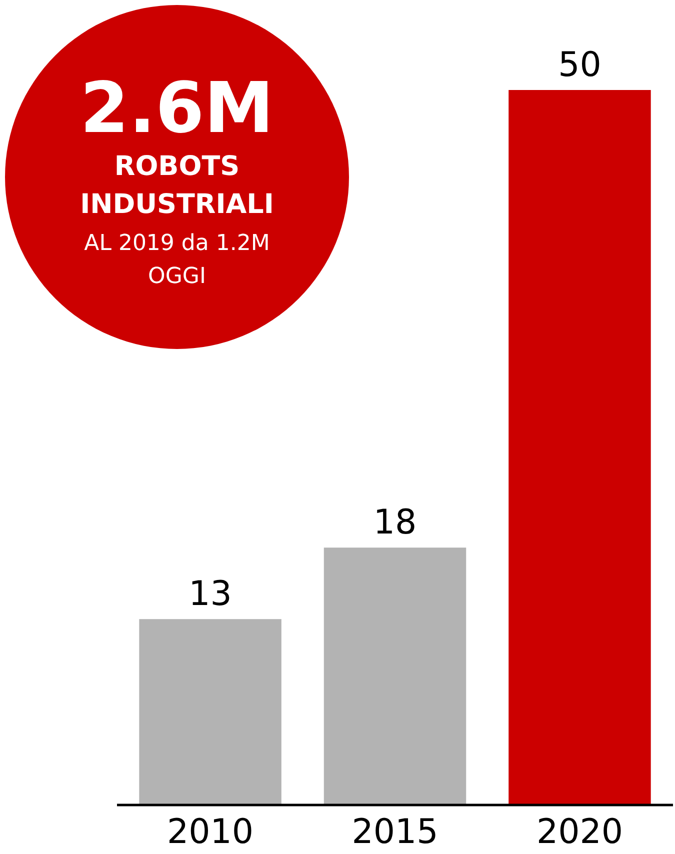 The height and width of the screenshot is (854, 675). I want to click on annotation: INDUSTRIALI, so click(177, 204).